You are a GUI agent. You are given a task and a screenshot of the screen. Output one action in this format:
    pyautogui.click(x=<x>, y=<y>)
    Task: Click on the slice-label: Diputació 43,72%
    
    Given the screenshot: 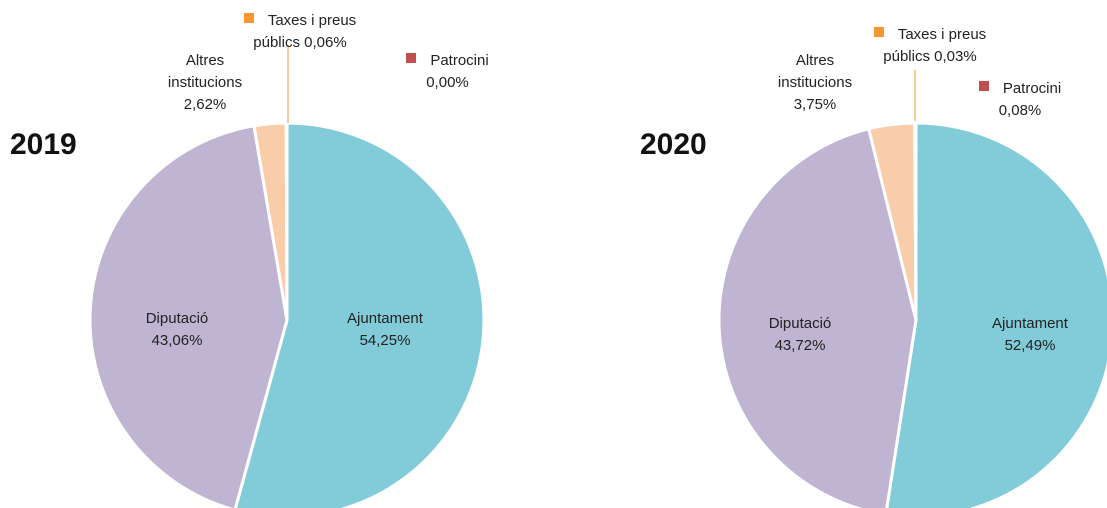 What is the action you would take?
    pyautogui.click(x=800, y=335)
    